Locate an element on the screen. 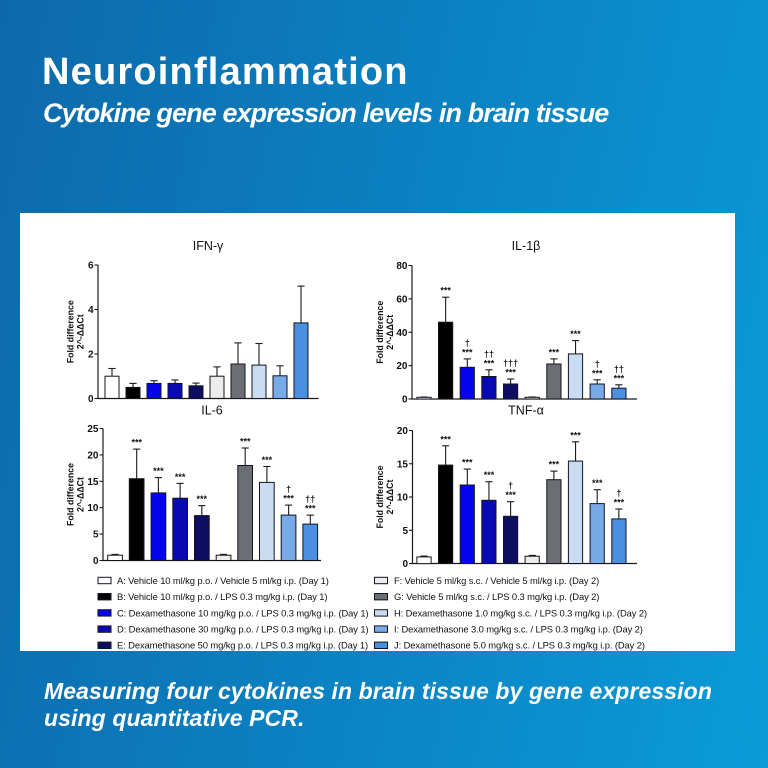 The height and width of the screenshot is (768, 768). svg-text: 40 is located at coordinates (402, 333).